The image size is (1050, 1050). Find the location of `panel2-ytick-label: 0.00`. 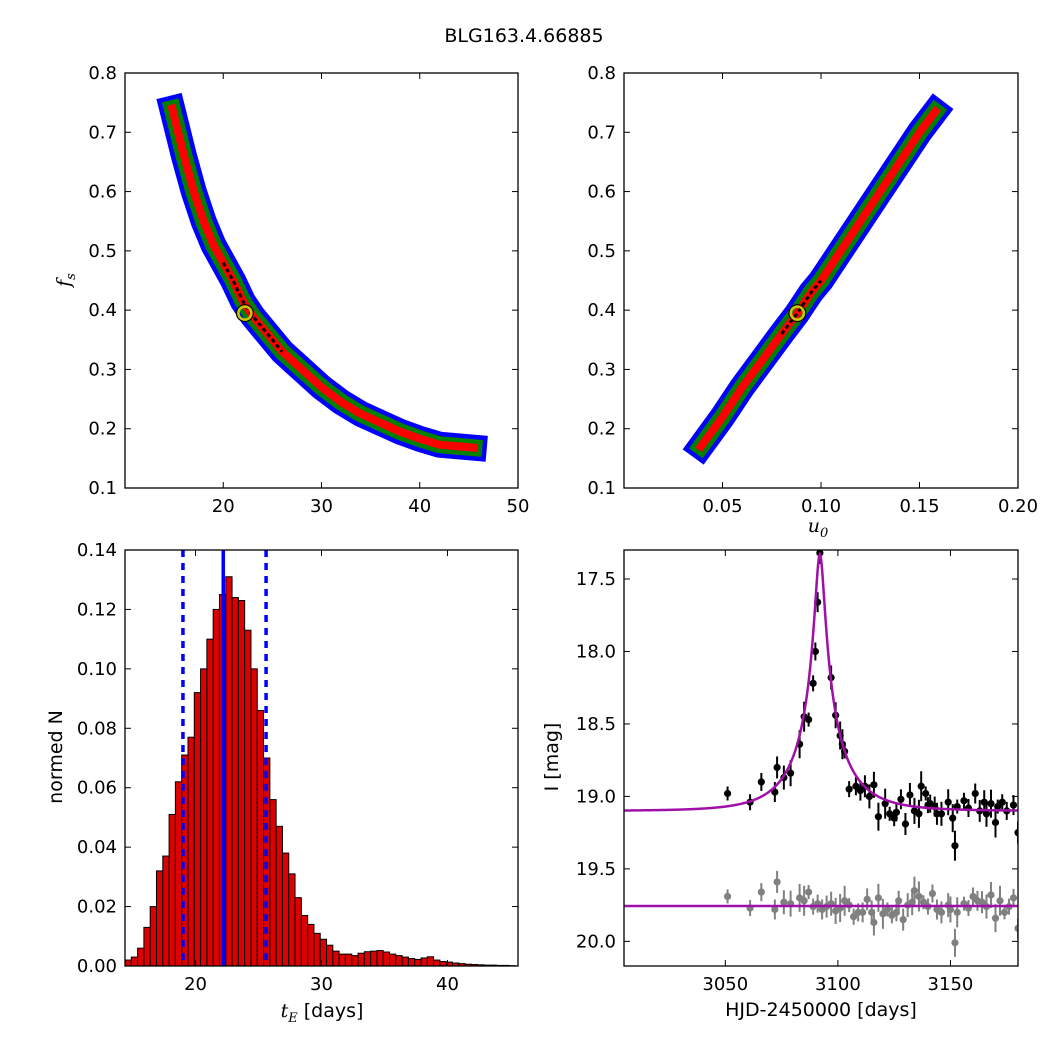

panel2-ytick-label: 0.00 is located at coordinates (97, 966).